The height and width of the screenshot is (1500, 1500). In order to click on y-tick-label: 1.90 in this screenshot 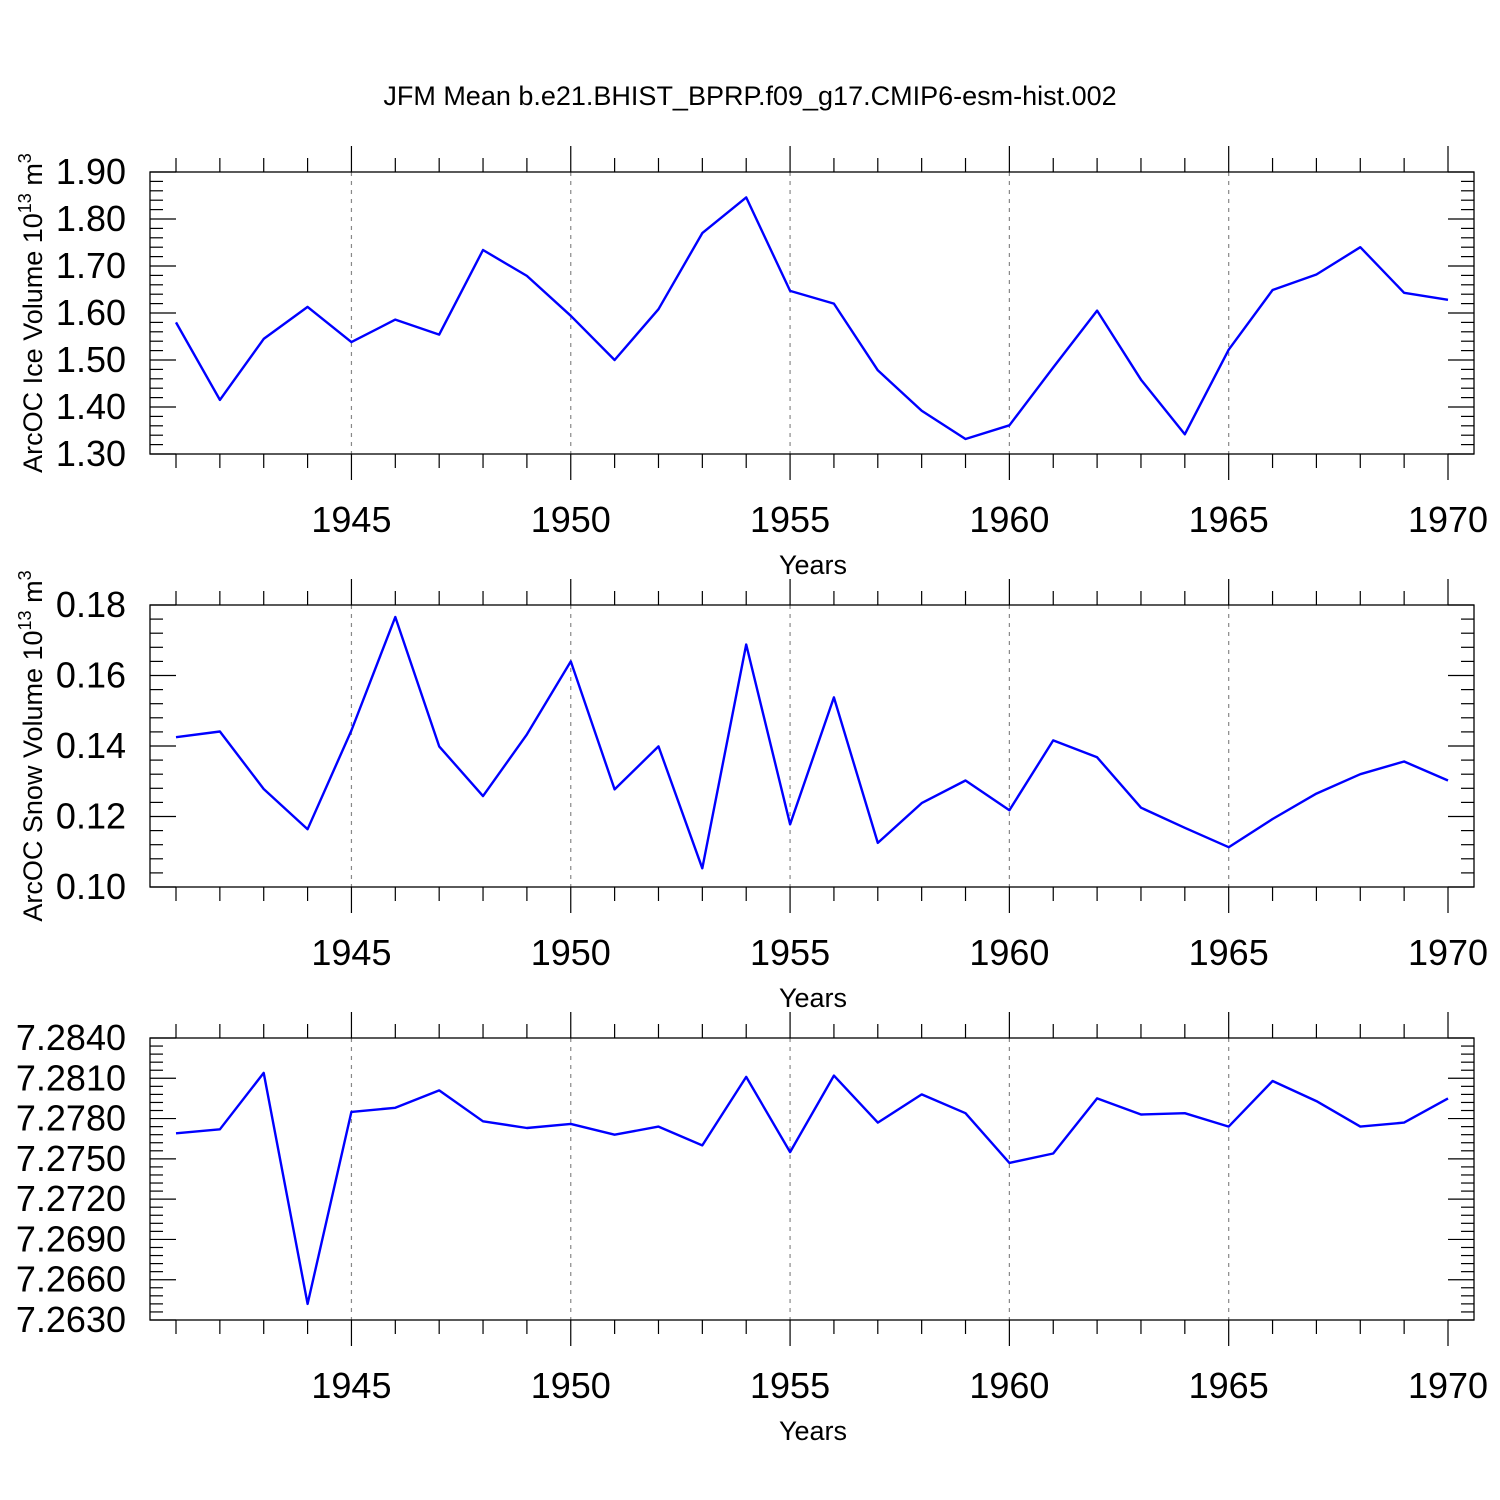, I will do `click(91, 171)`.